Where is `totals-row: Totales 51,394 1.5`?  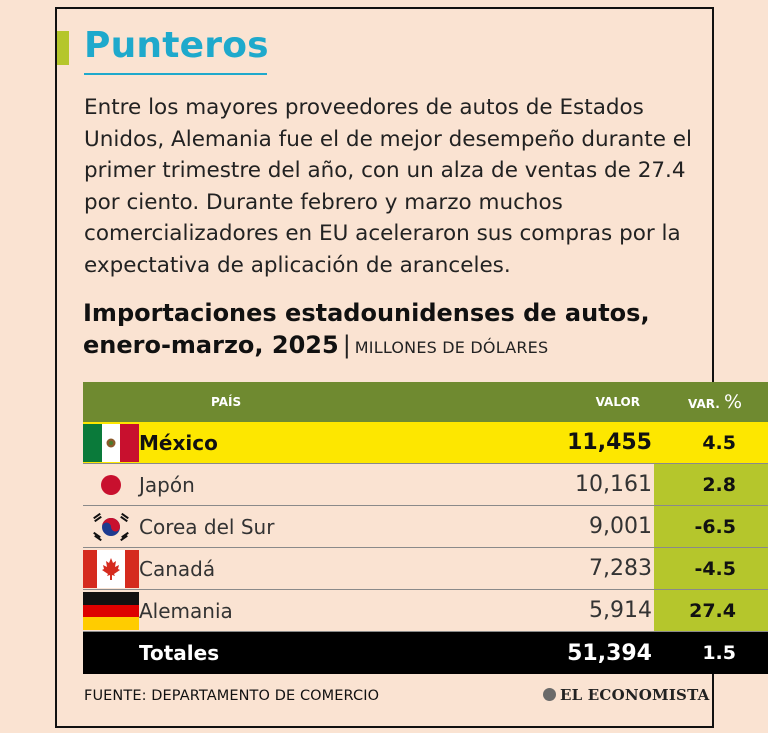 totals-row: Totales 51,394 1.5 is located at coordinates (425, 652).